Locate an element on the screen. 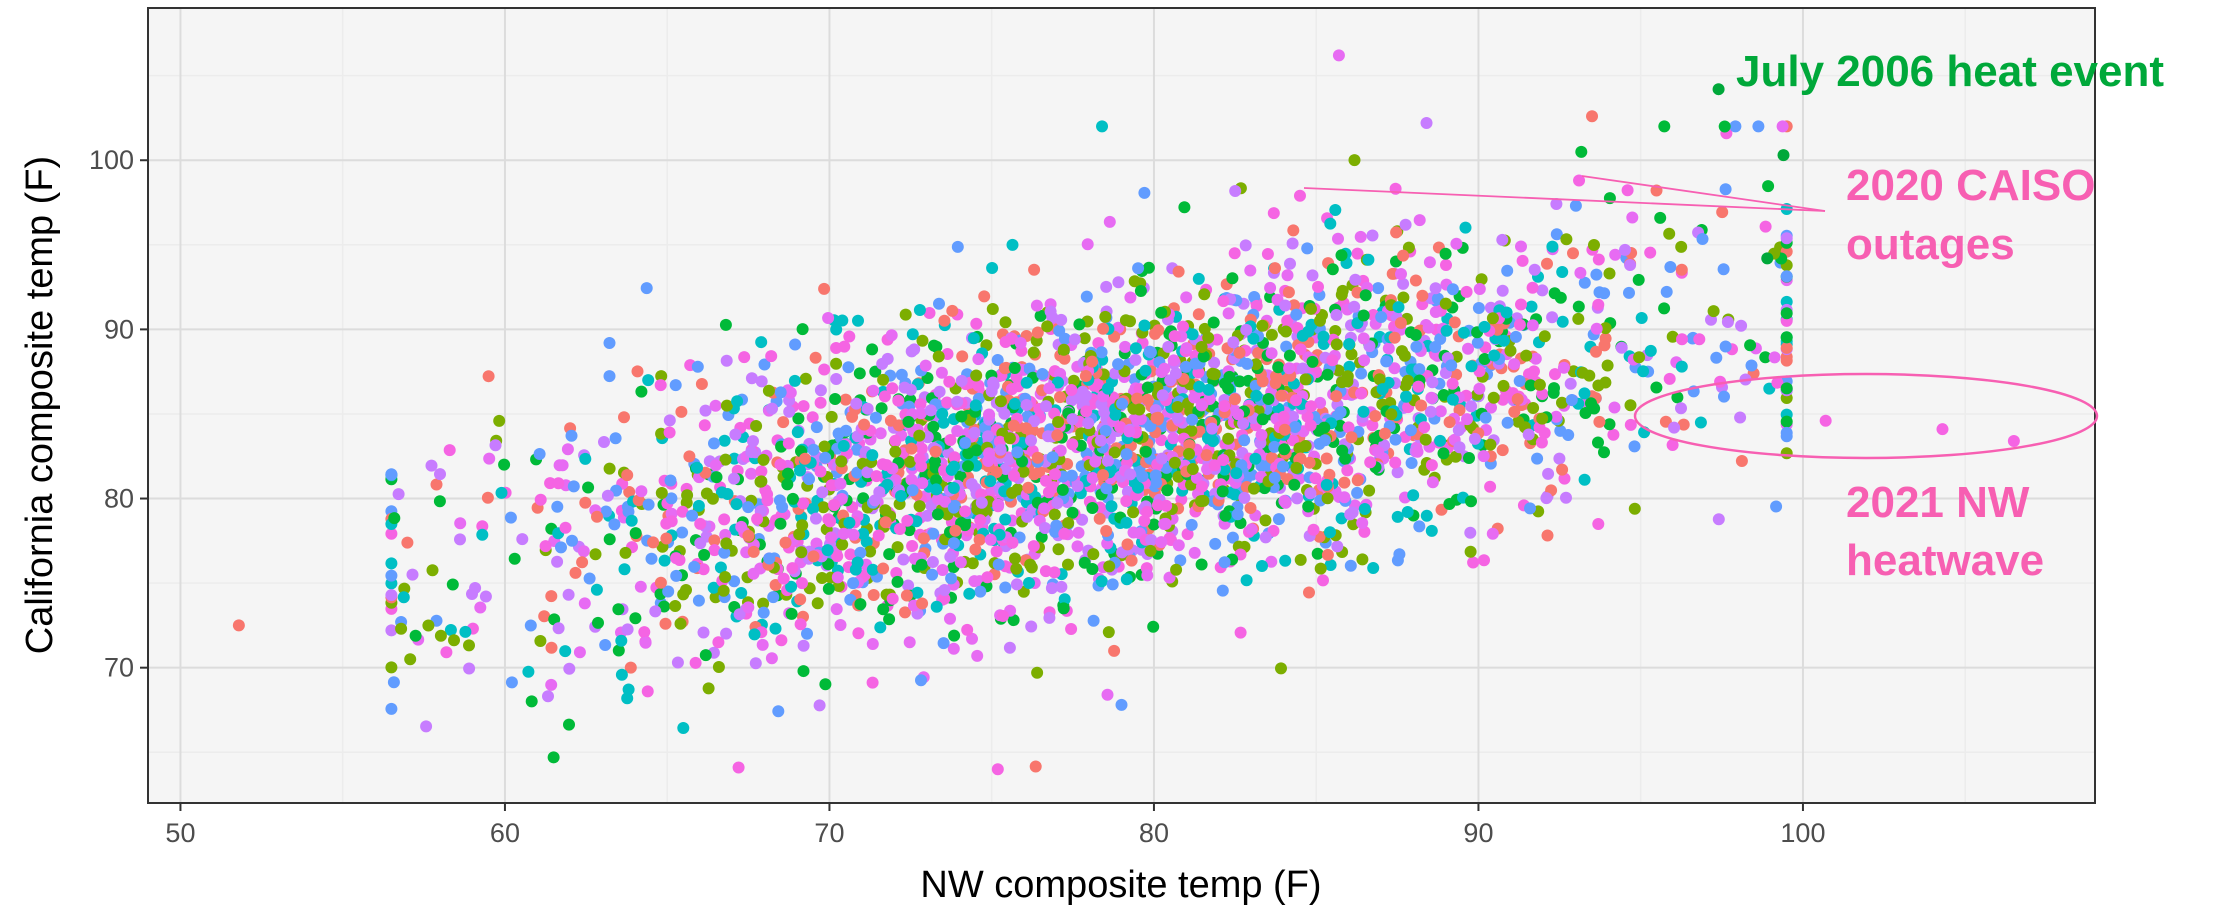 This screenshot has height=907, width=2226. highlighted-point is located at coordinates (1767, 258).